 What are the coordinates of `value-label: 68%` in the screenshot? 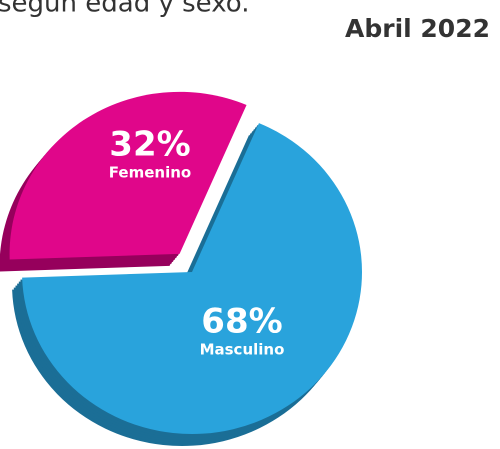 It's located at (241, 322).